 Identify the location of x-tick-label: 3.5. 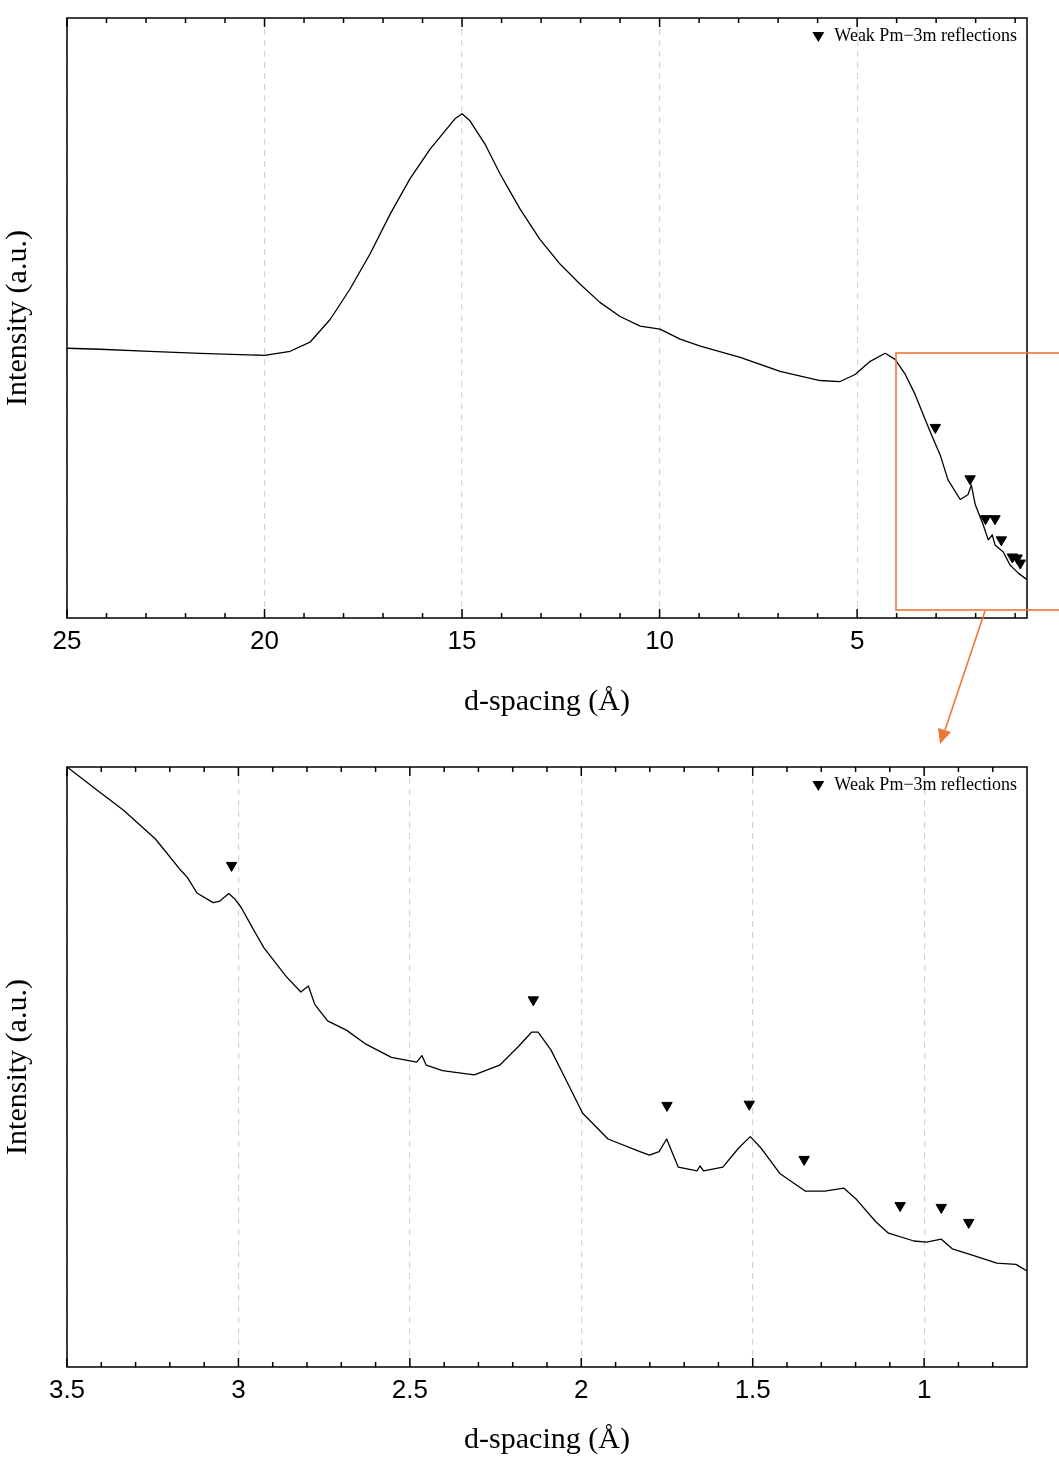
(67, 1388).